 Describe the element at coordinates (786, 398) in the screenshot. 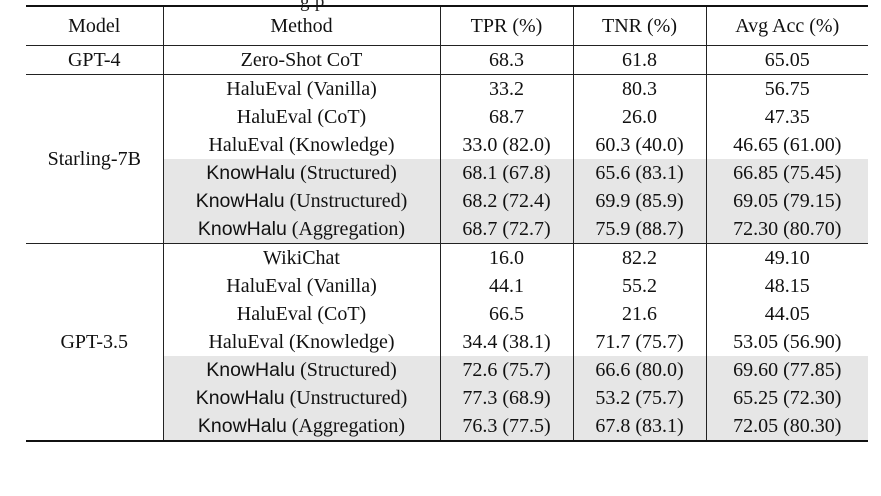

I see `avg-acc-cell: 65.25 (72.30)` at that location.